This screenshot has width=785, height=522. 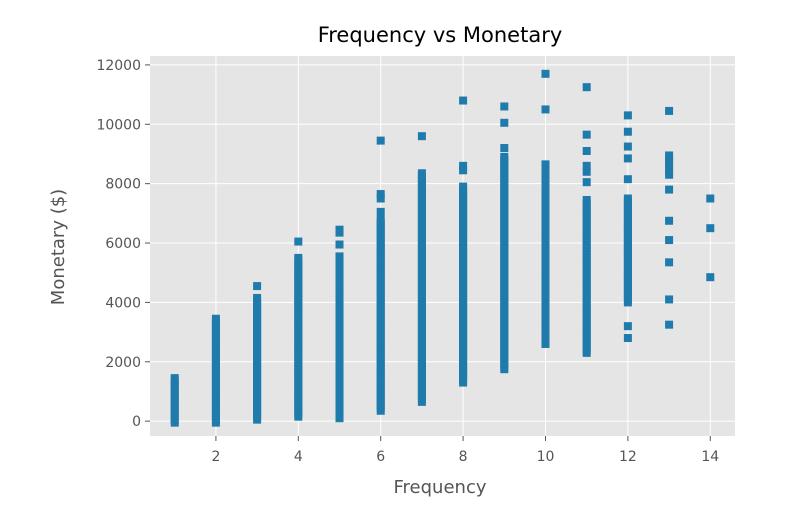 I want to click on y-tick-label: 4000, so click(x=123, y=303).